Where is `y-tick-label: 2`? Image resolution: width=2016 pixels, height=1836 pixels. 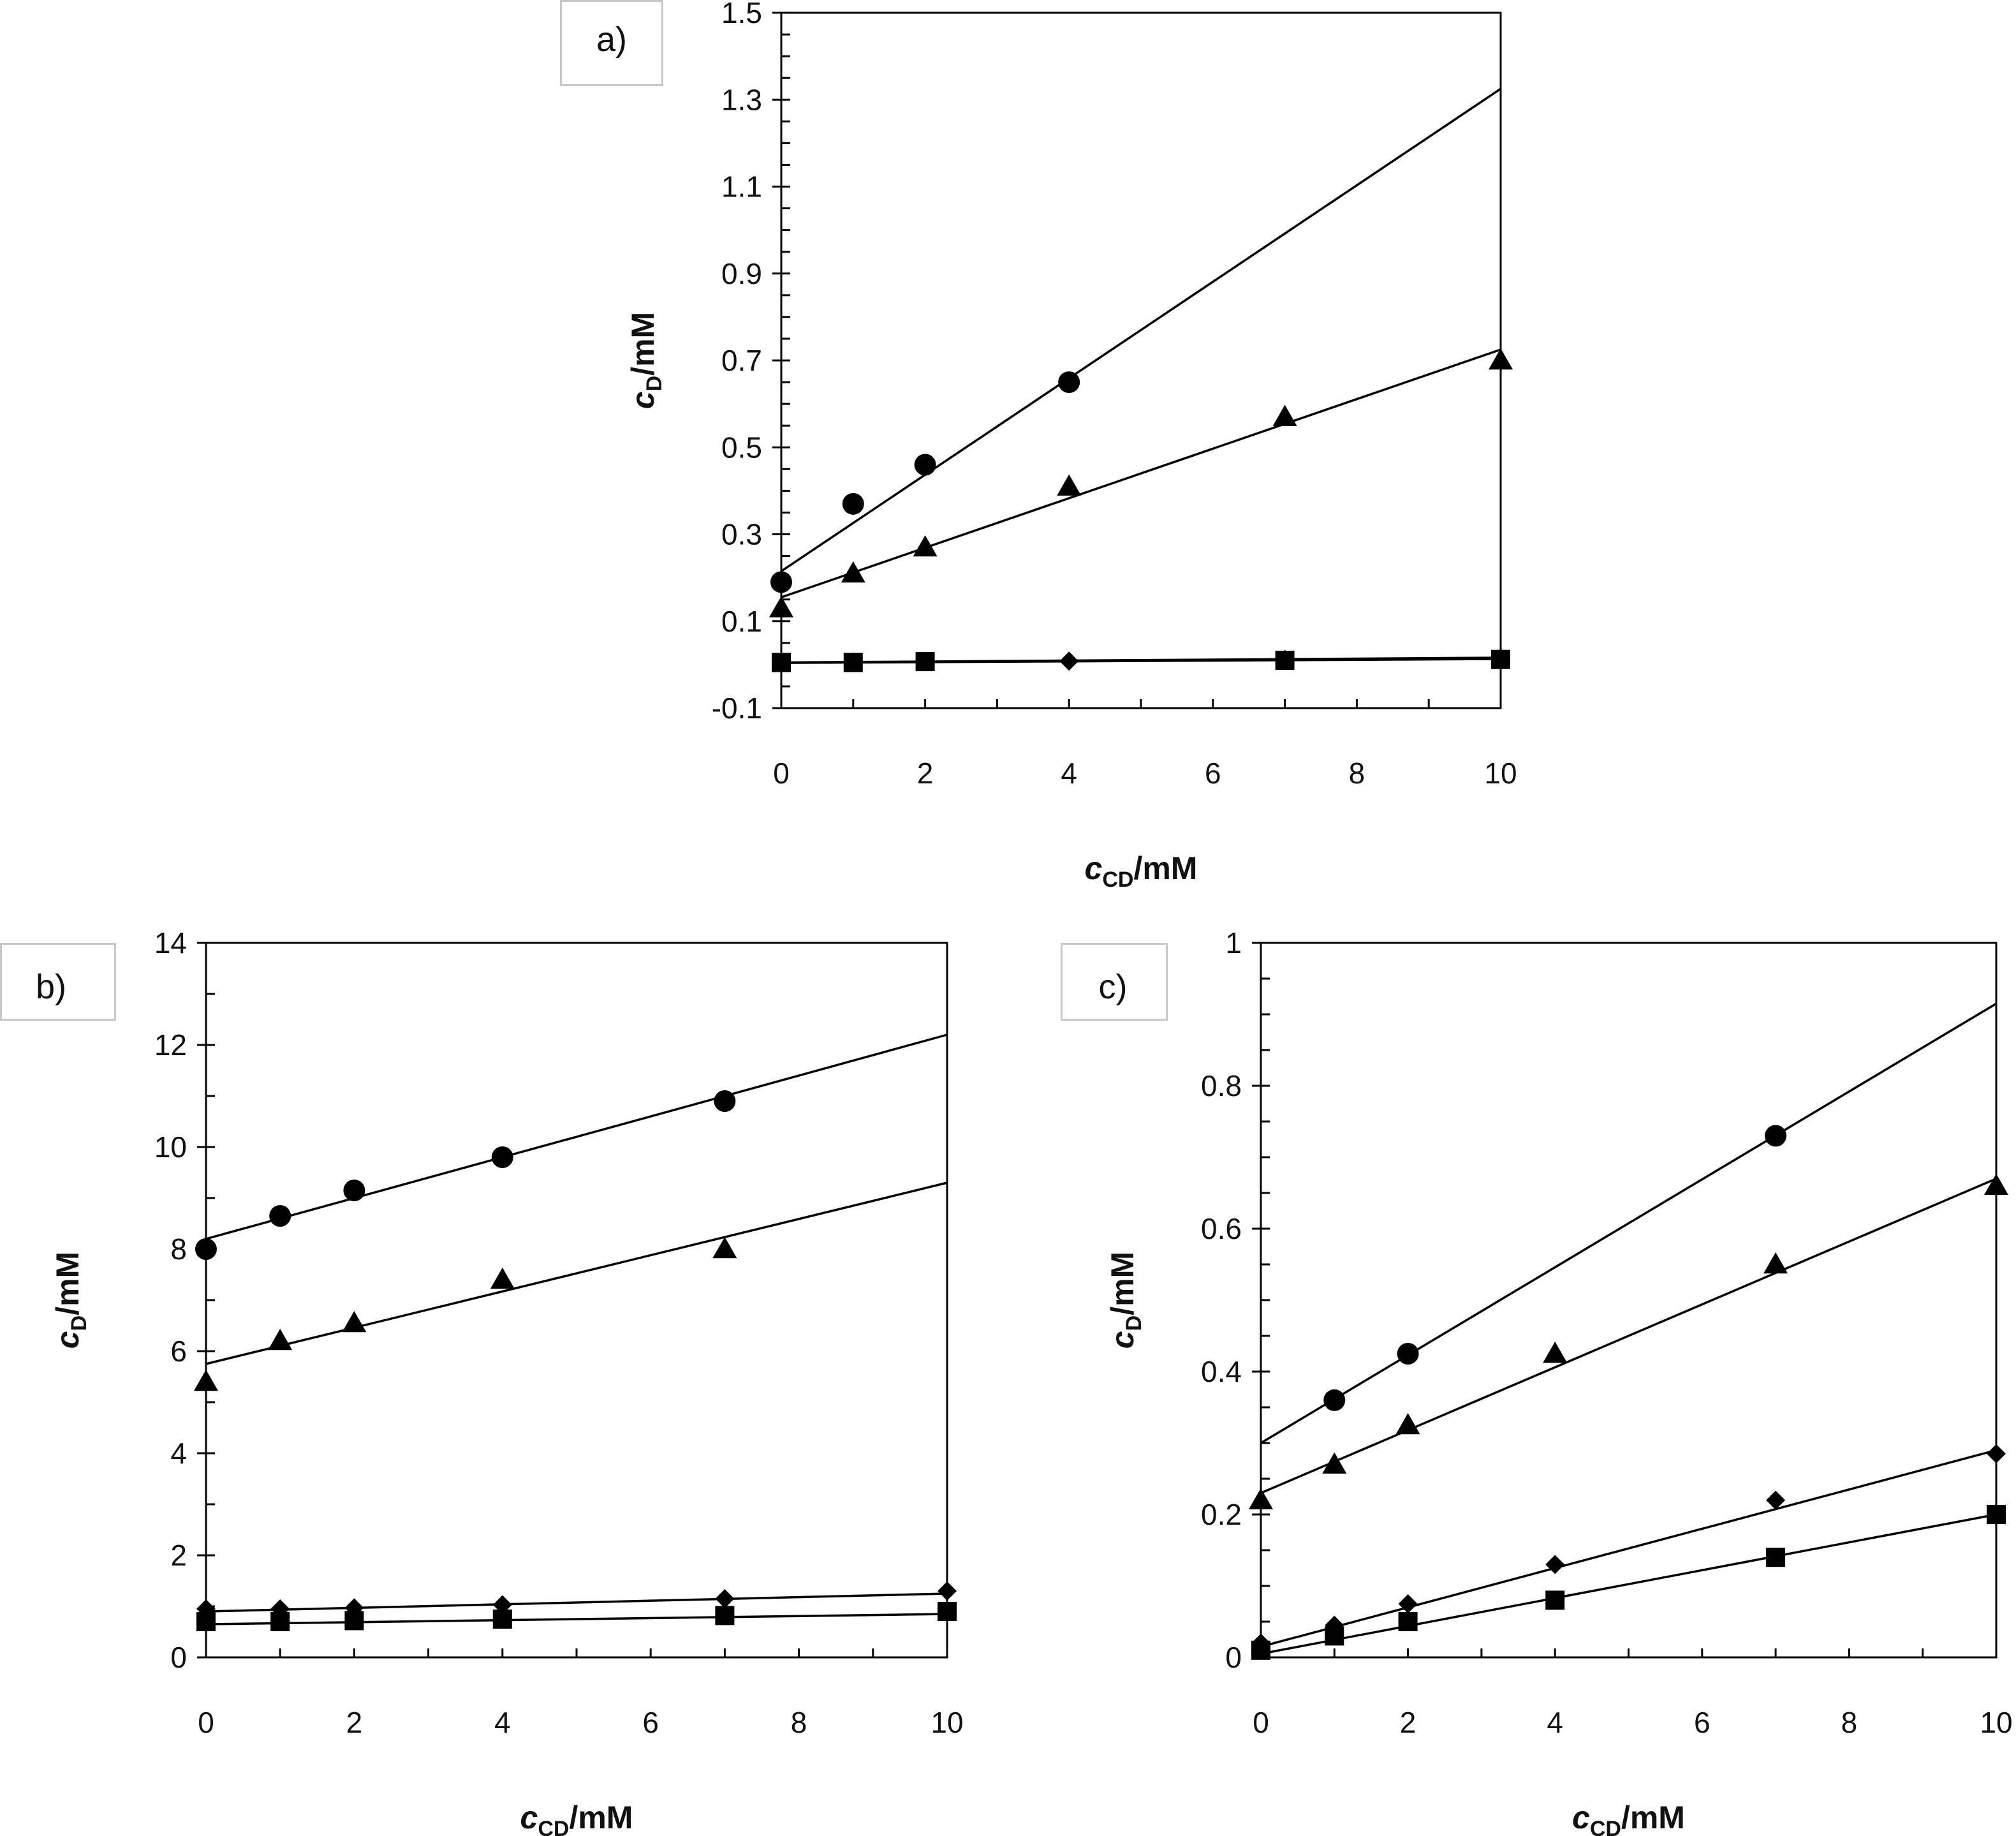 y-tick-label: 2 is located at coordinates (178, 1555).